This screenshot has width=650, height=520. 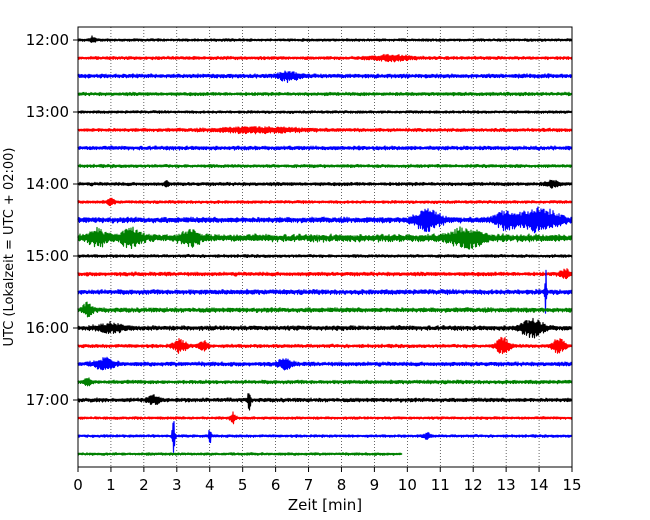 I want to click on x-tick-label: 14, so click(x=539, y=485).